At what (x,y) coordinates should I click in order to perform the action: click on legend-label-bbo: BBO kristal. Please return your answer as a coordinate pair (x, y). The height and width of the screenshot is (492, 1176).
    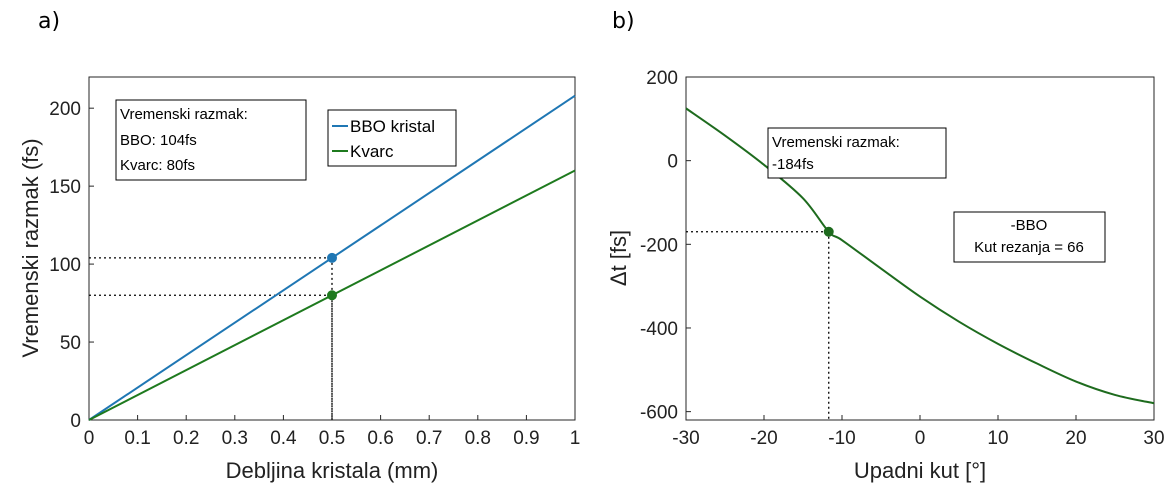
    Looking at the image, I should click on (392, 126).